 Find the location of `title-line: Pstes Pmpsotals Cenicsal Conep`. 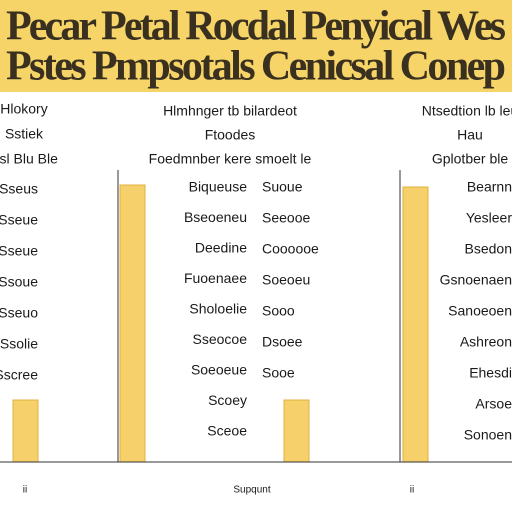

title-line: Pstes Pmpsotals Cenicsal Conep is located at coordinates (256, 67).